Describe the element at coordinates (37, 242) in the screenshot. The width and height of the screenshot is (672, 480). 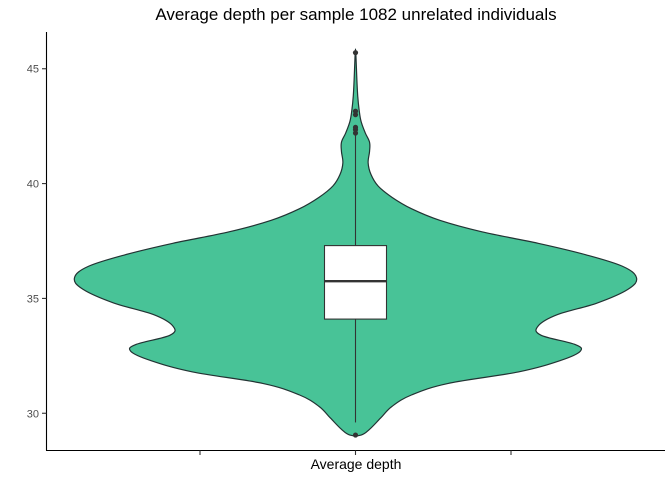
I see `y-axis-ticks: 30 35 40 45` at that location.